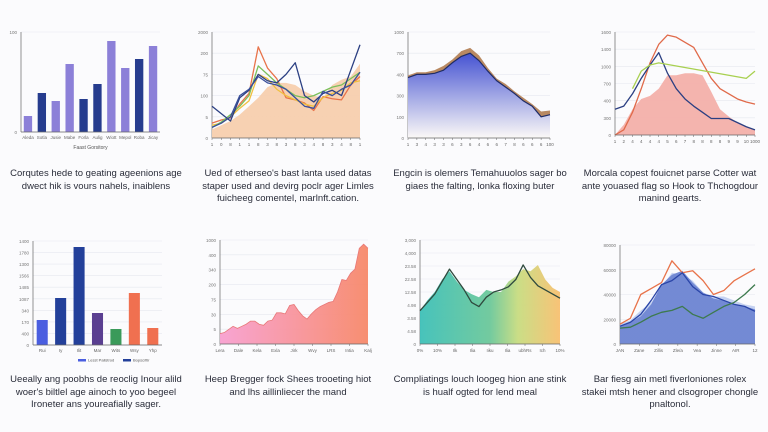 The image size is (768, 432). What do you see at coordinates (24, 264) in the screenshot?
I see `y-tick-label: 1300` at bounding box center [24, 264].